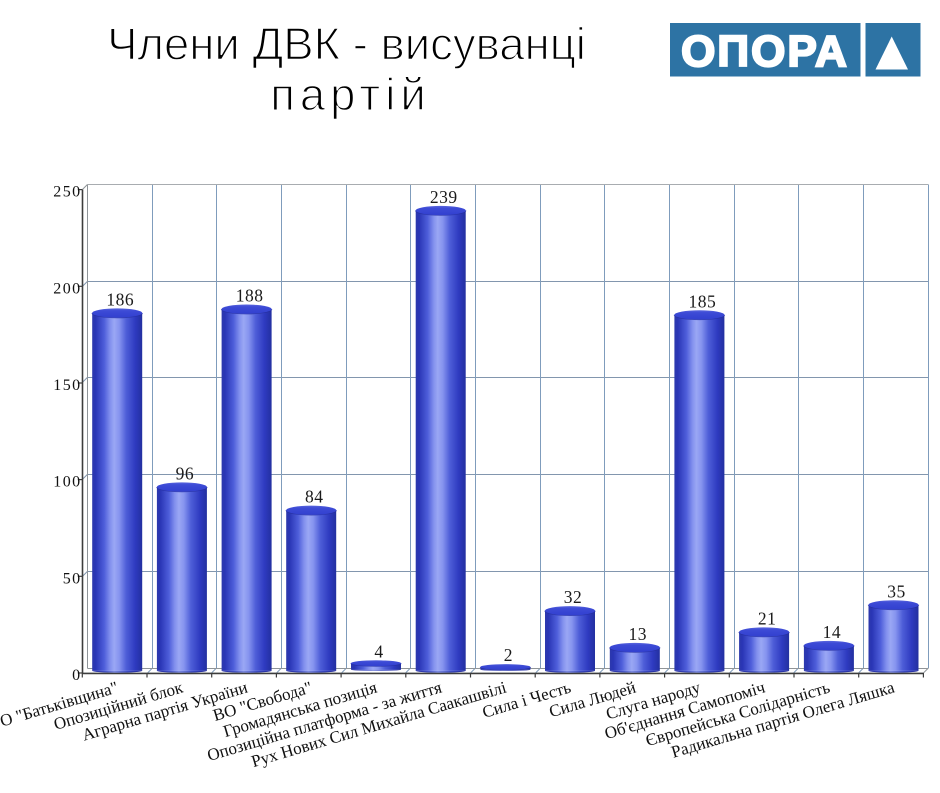 Image resolution: width=940 pixels, height=793 pixels. I want to click on svg-text: 185, so click(703, 301).